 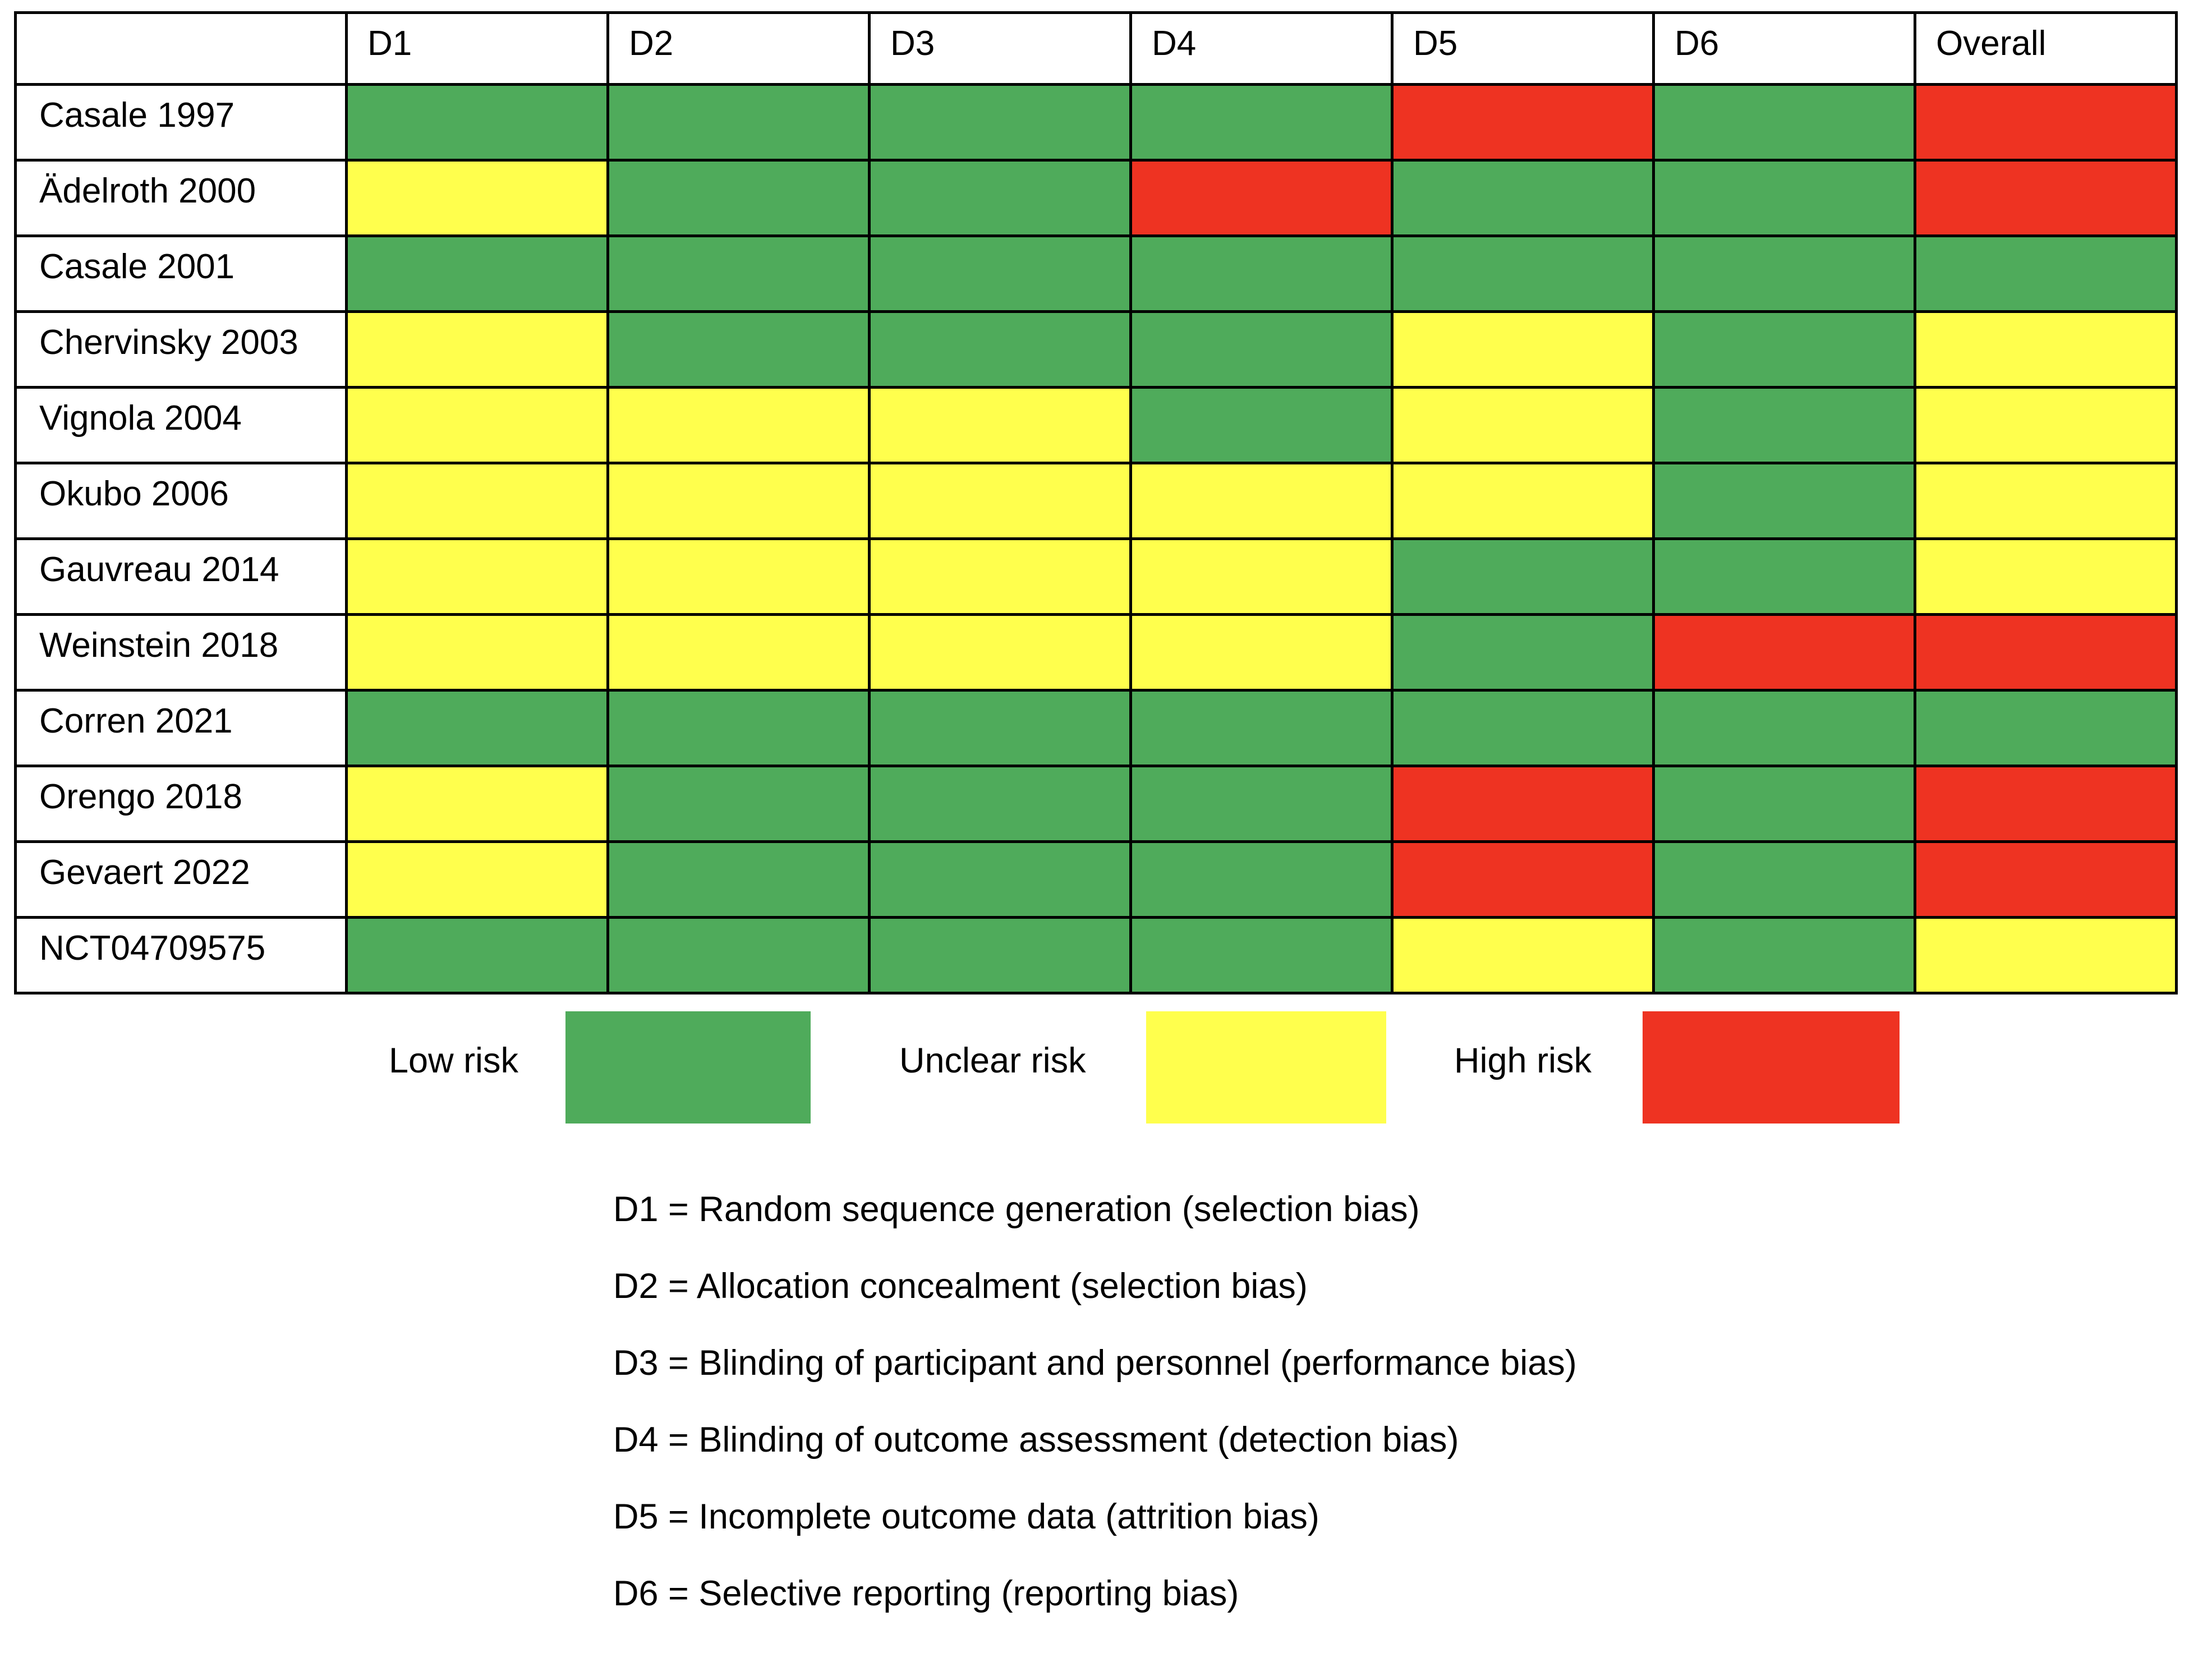 I want to click on table-row: Gevaert 2022, so click(x=1096, y=879).